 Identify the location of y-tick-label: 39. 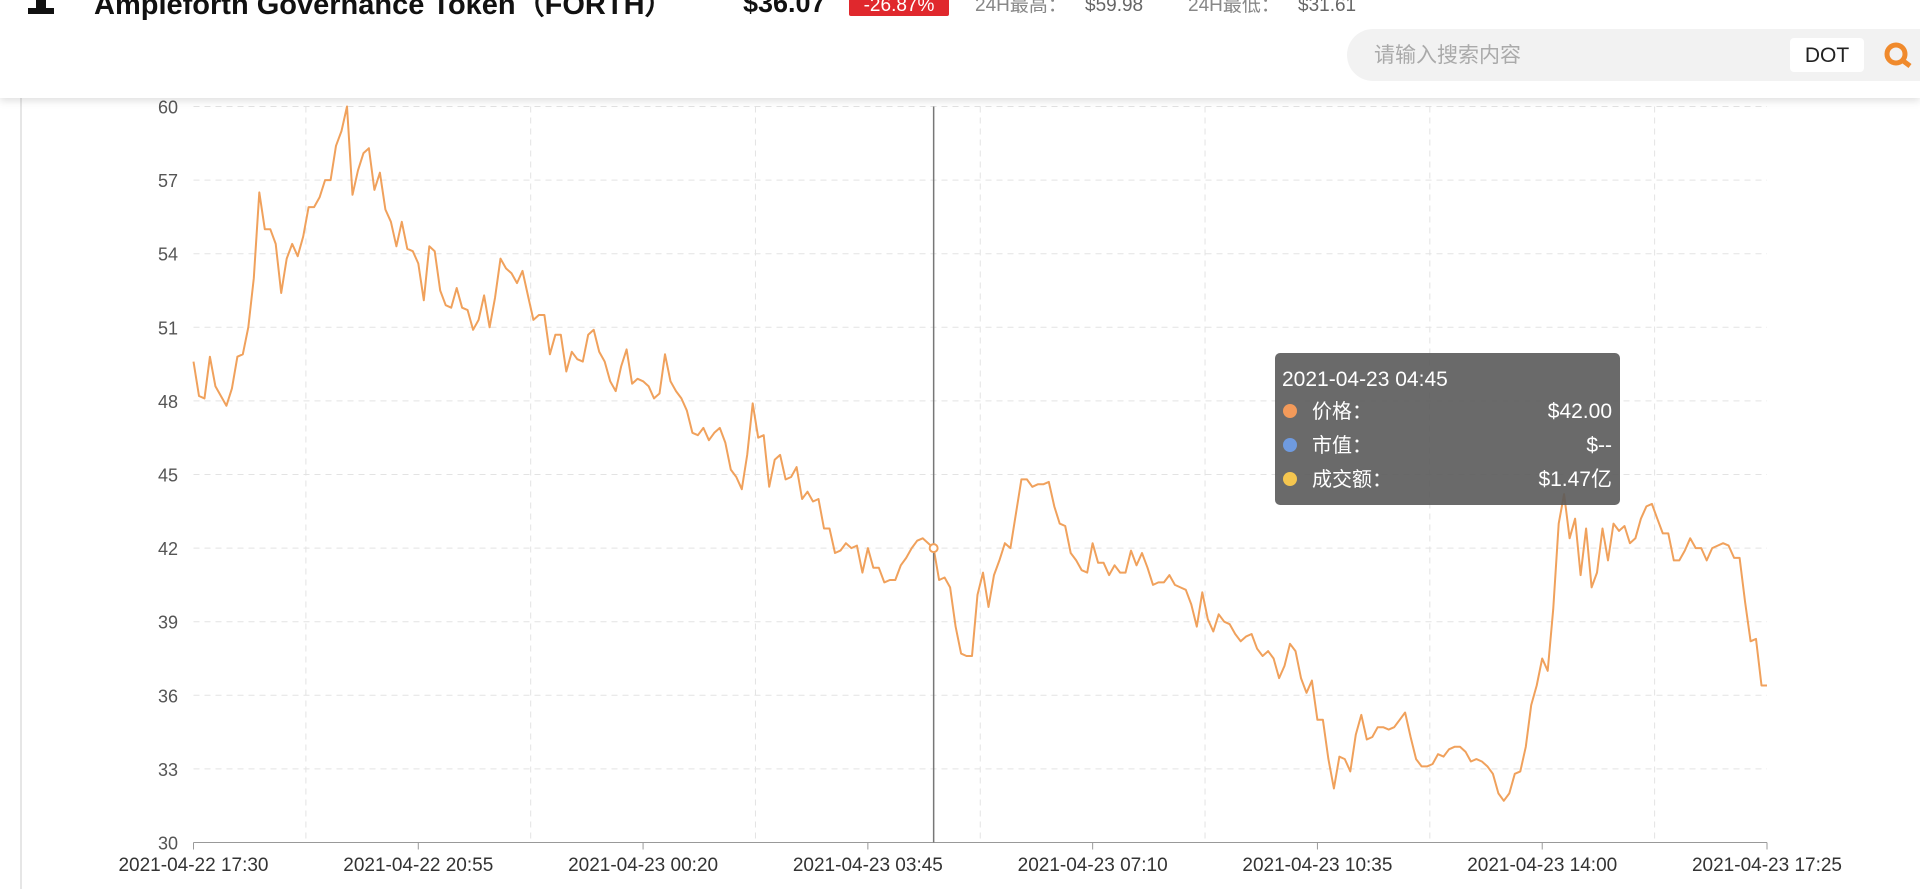
(168, 623).